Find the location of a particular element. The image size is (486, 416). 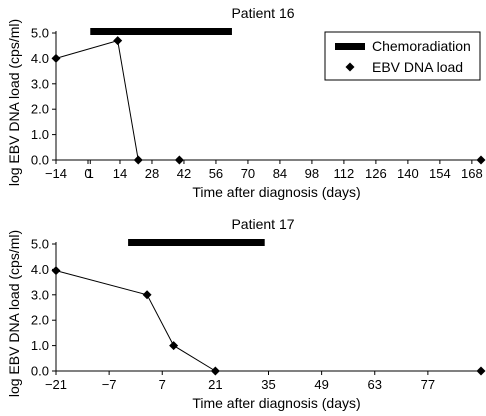

chart-title: Patient 17 is located at coordinates (262, 224).